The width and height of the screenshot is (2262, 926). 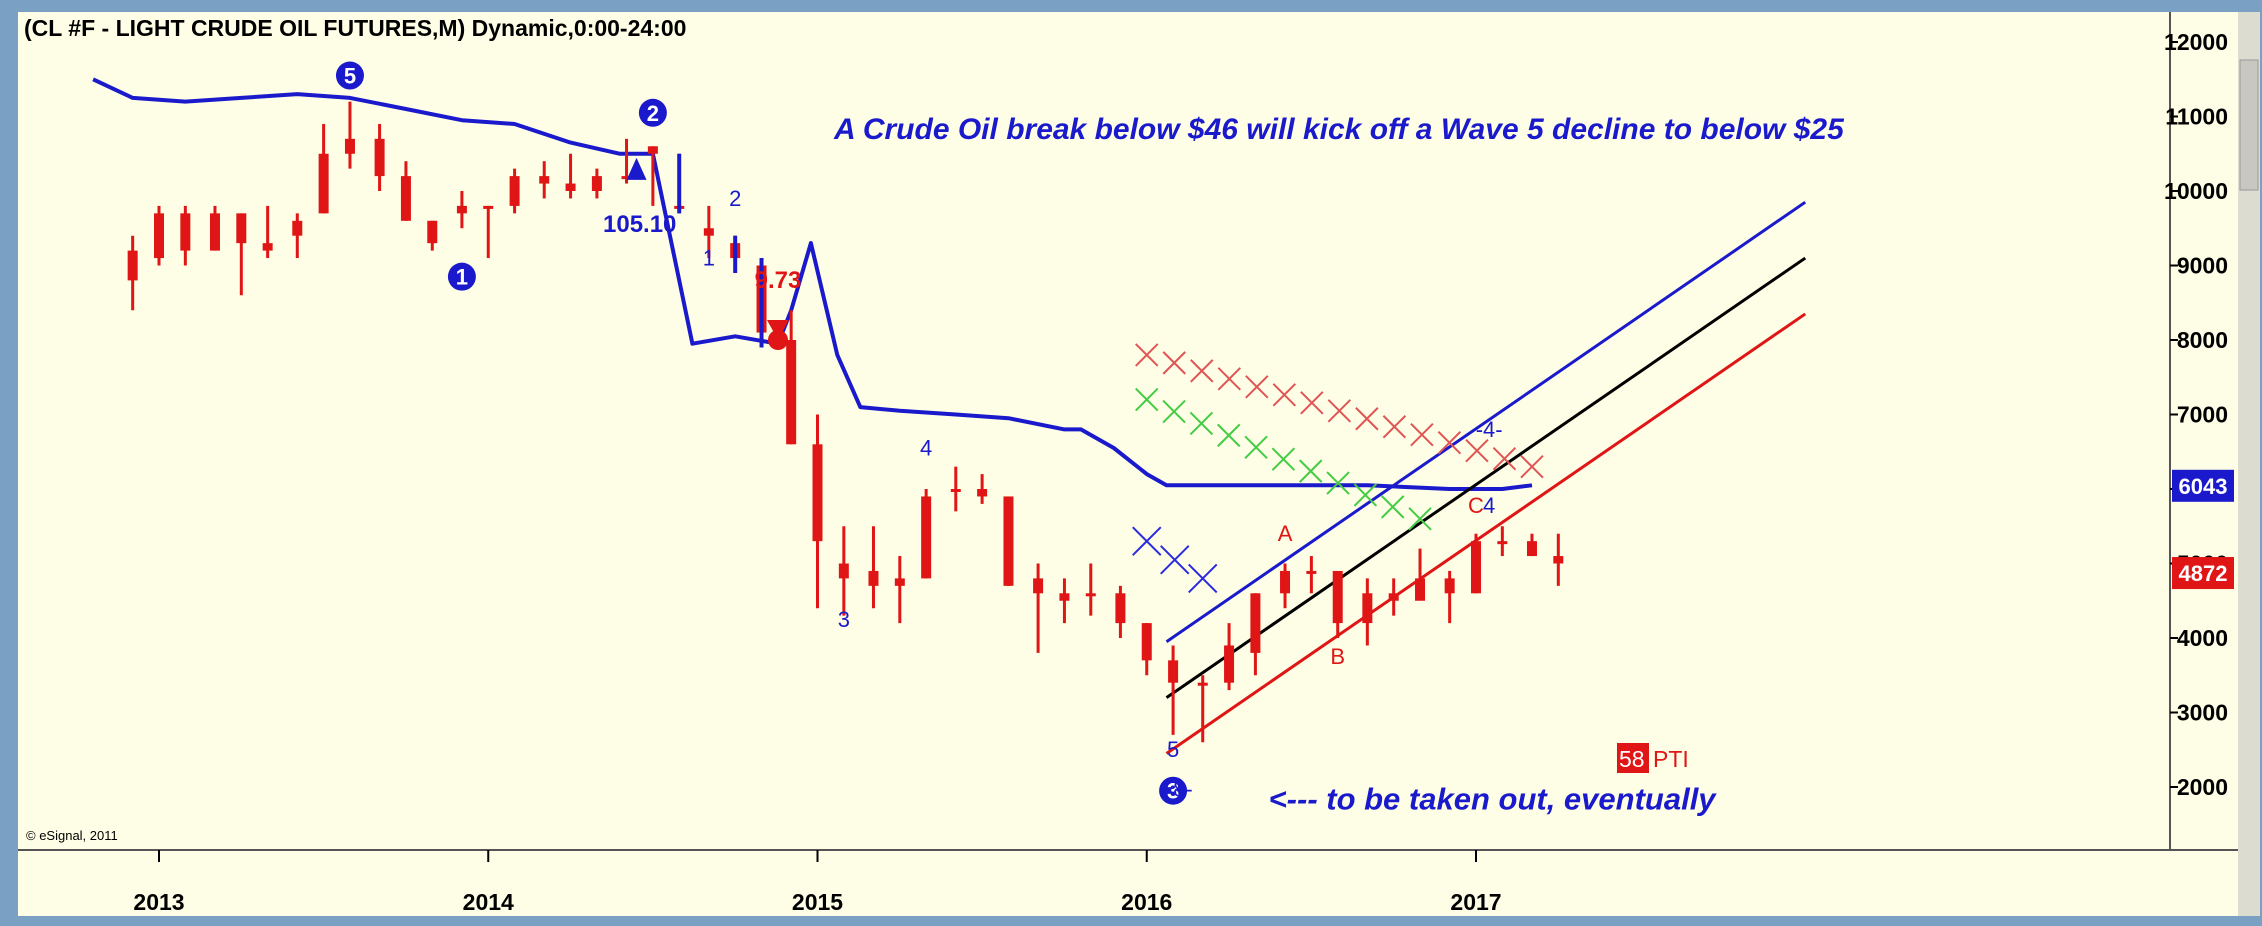 What do you see at coordinates (844, 619) in the screenshot?
I see `wave-label: 3` at bounding box center [844, 619].